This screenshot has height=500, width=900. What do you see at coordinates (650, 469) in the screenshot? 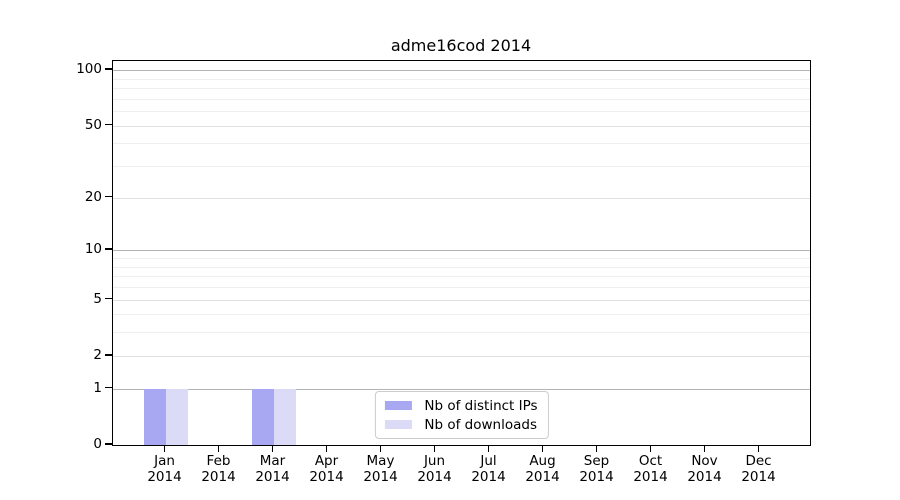
I see `x-tick-label-oct: Oct 2014` at bounding box center [650, 469].